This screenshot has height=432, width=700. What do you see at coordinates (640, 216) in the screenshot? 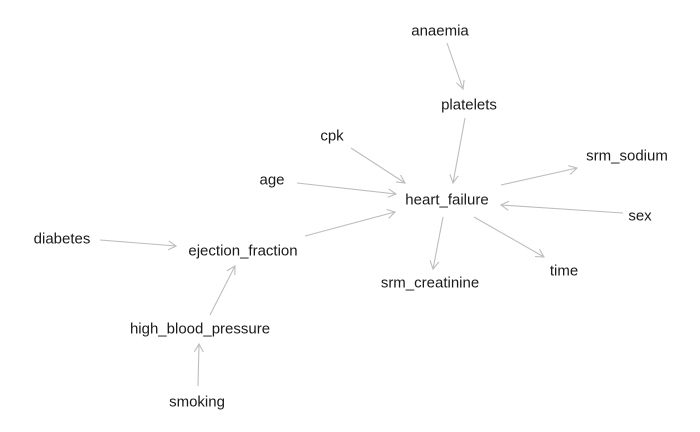
I see `node-sex: sex` at bounding box center [640, 216].